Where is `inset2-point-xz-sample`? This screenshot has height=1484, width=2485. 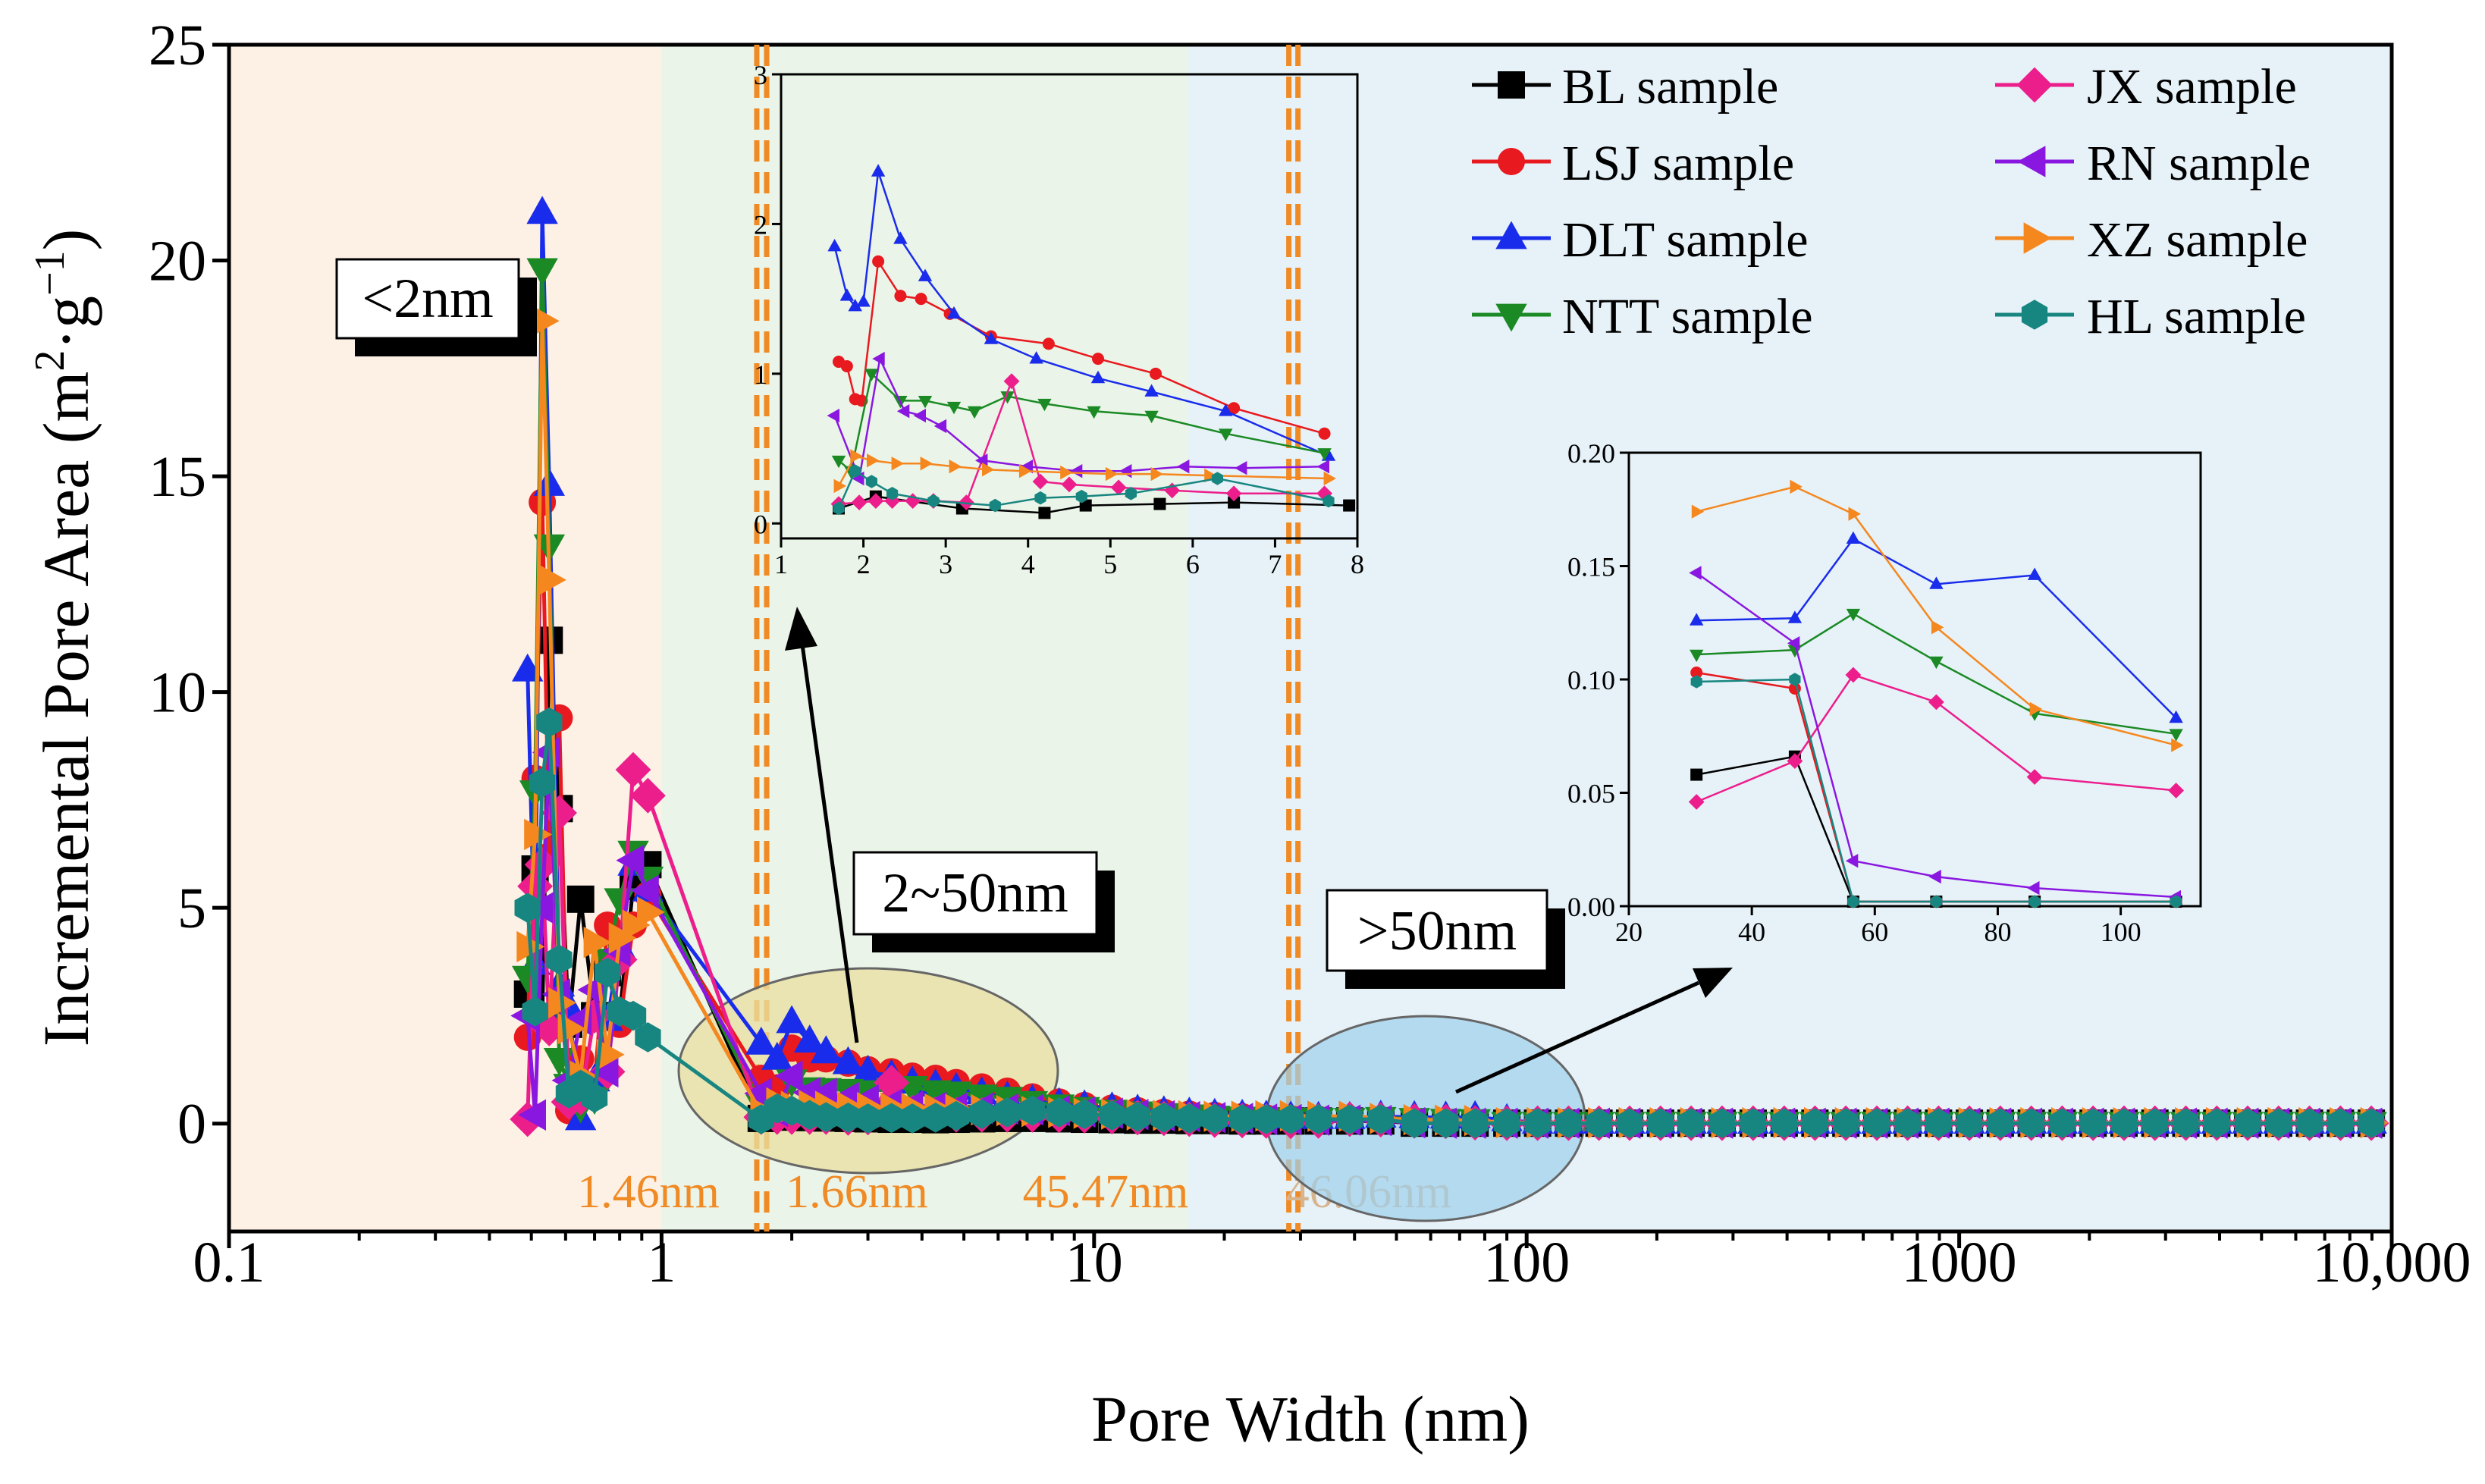 inset2-point-xz-sample is located at coordinates (1698, 512).